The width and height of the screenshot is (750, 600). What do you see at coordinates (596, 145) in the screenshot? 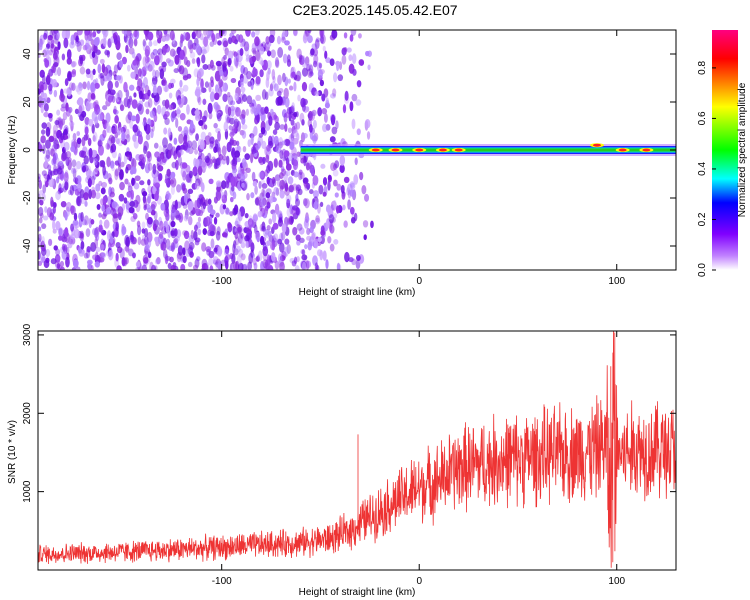
I see `hotspot` at bounding box center [596, 145].